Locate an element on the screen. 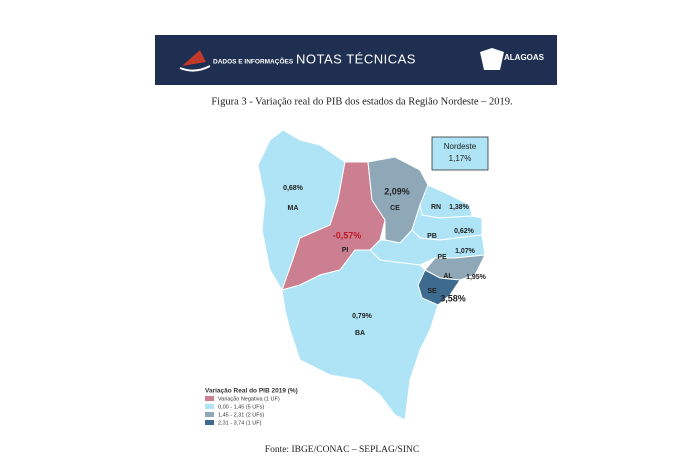  state-value: 2,09% is located at coordinates (397, 191).